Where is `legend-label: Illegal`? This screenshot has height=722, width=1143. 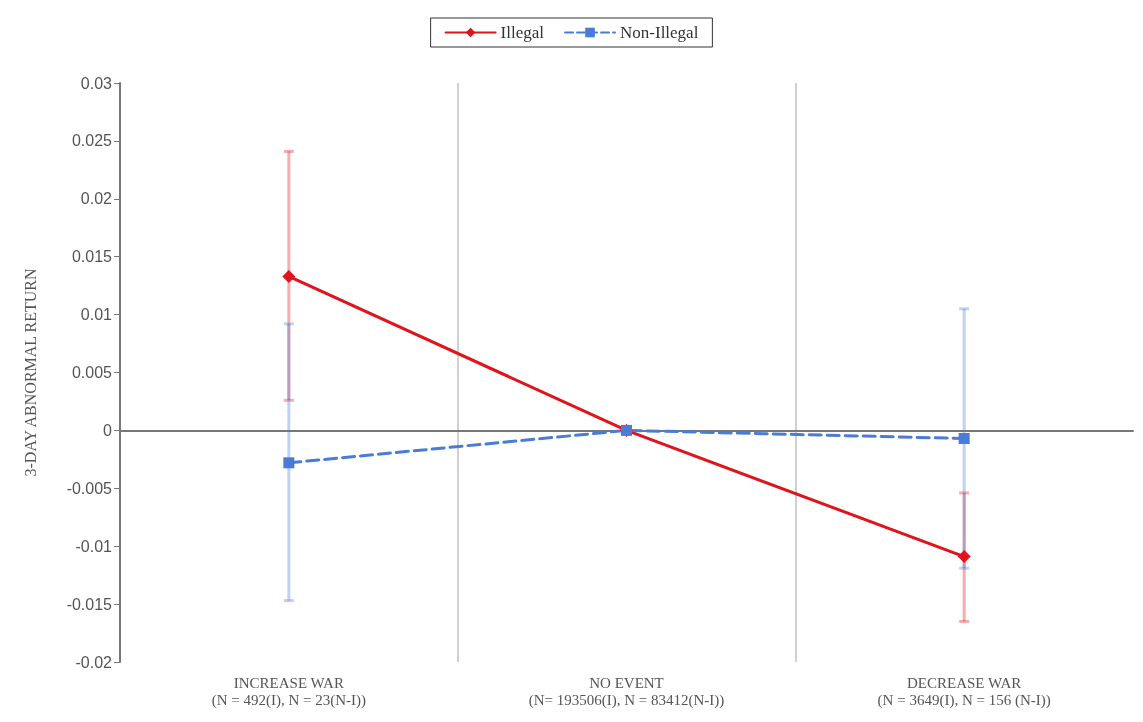 legend-label: Illegal is located at coordinates (522, 32).